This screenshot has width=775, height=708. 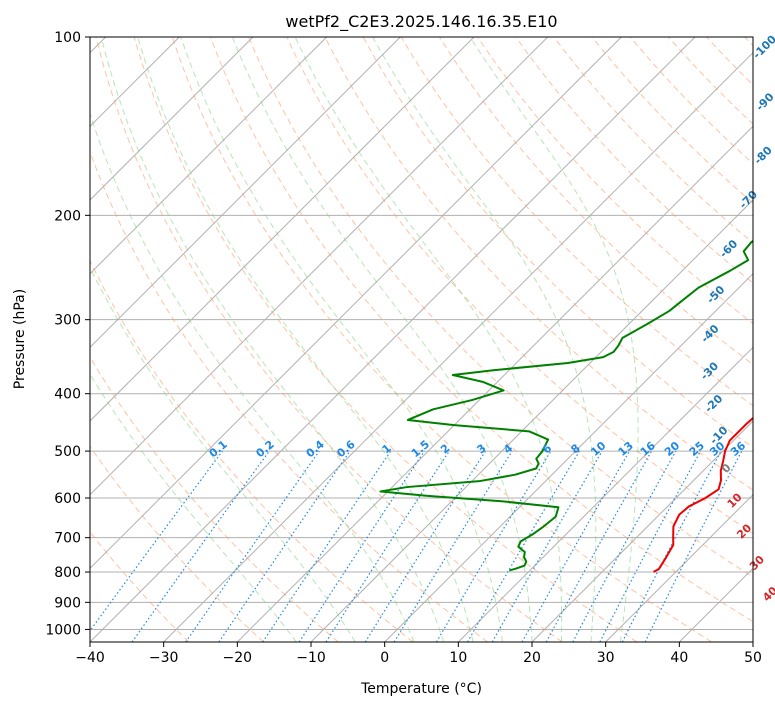 What do you see at coordinates (67, 452) in the screenshot?
I see `y-tick-label: 500` at bounding box center [67, 452].